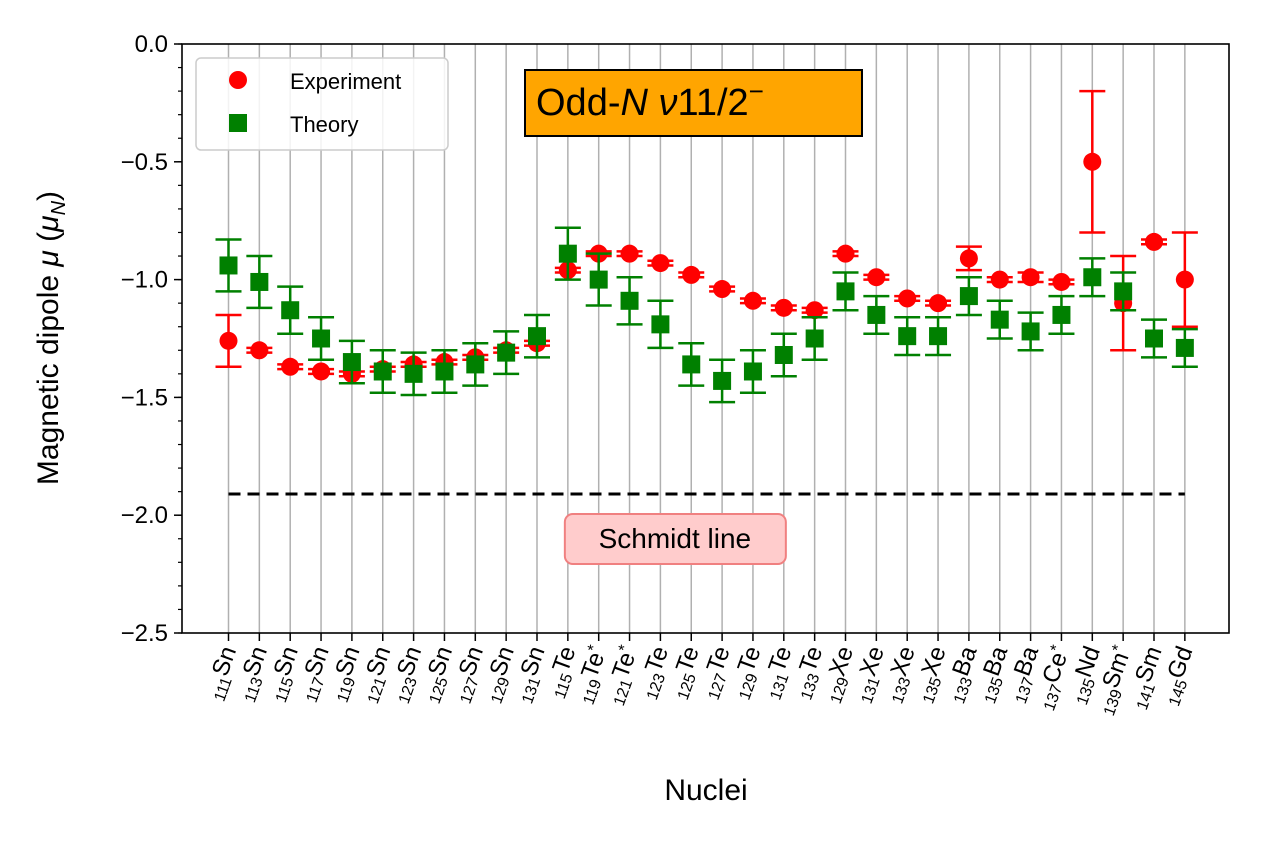 This screenshot has width=1262, height=842. I want to click on y-axis-title: Magnetic dipole μ (μN), so click(51, 338).